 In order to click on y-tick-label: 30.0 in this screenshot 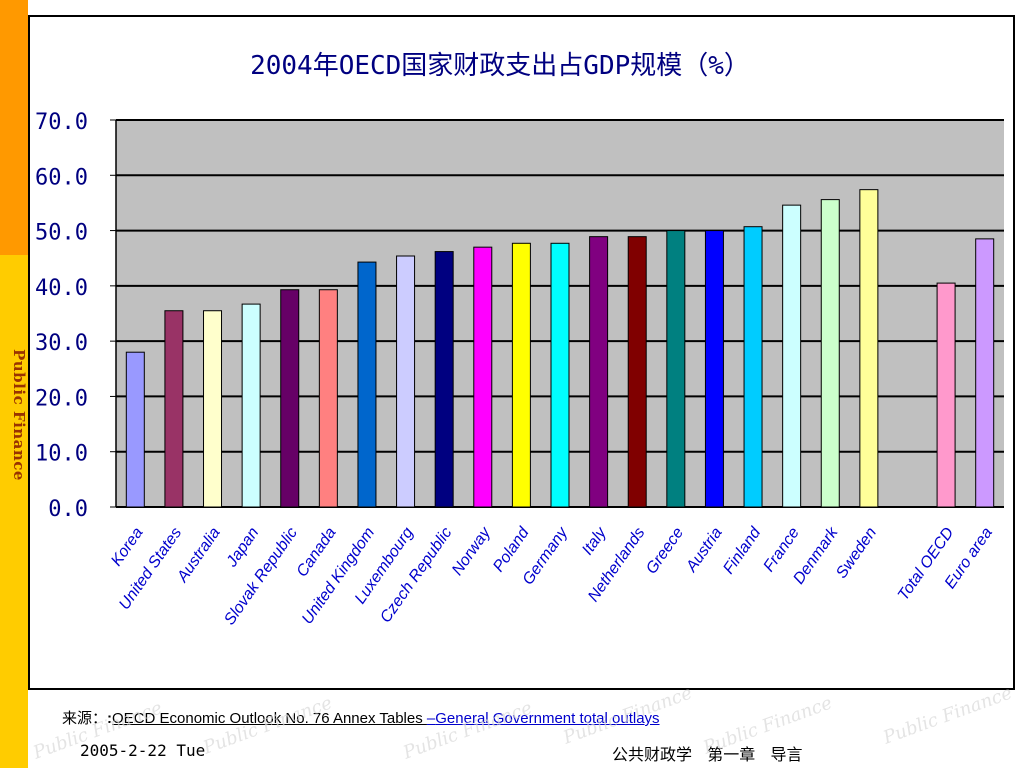, I will do `click(61, 343)`.